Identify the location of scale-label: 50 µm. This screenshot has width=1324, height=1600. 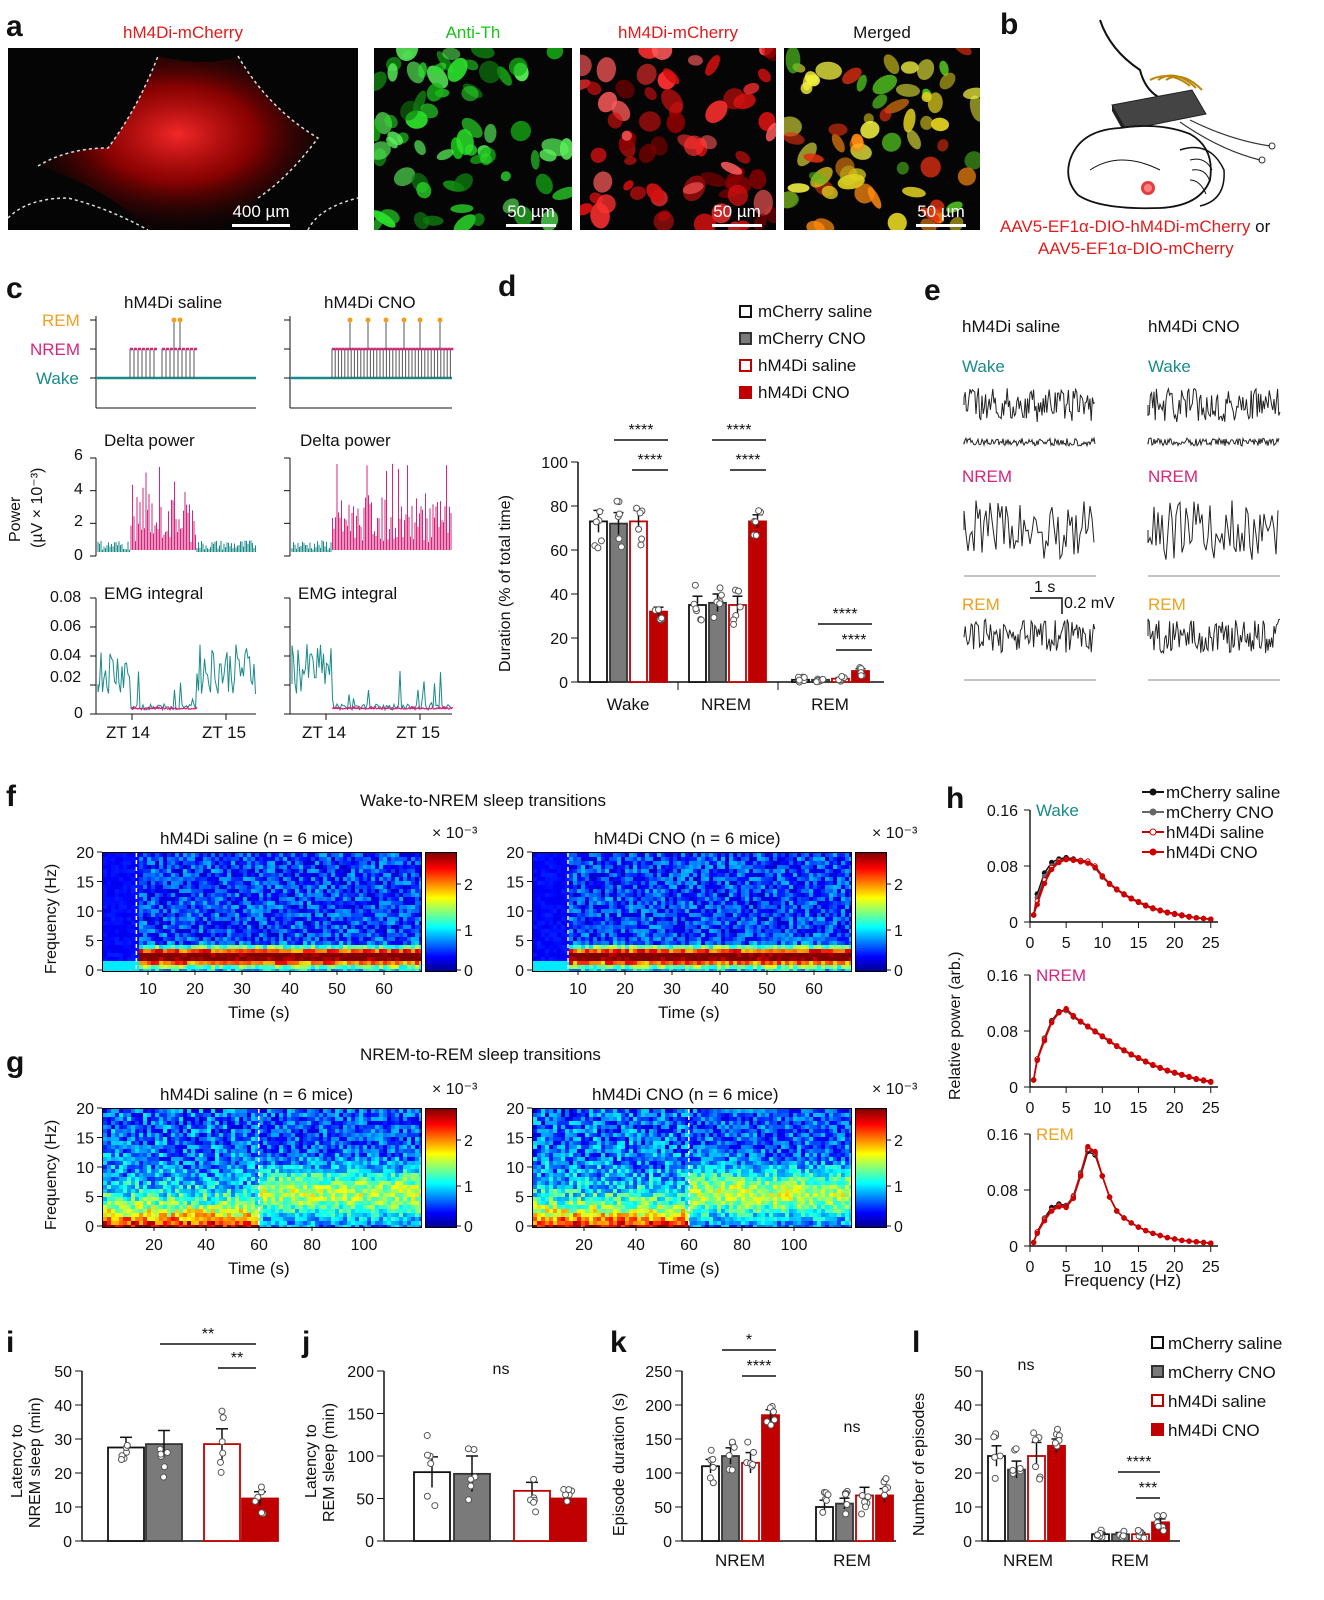
(737, 211).